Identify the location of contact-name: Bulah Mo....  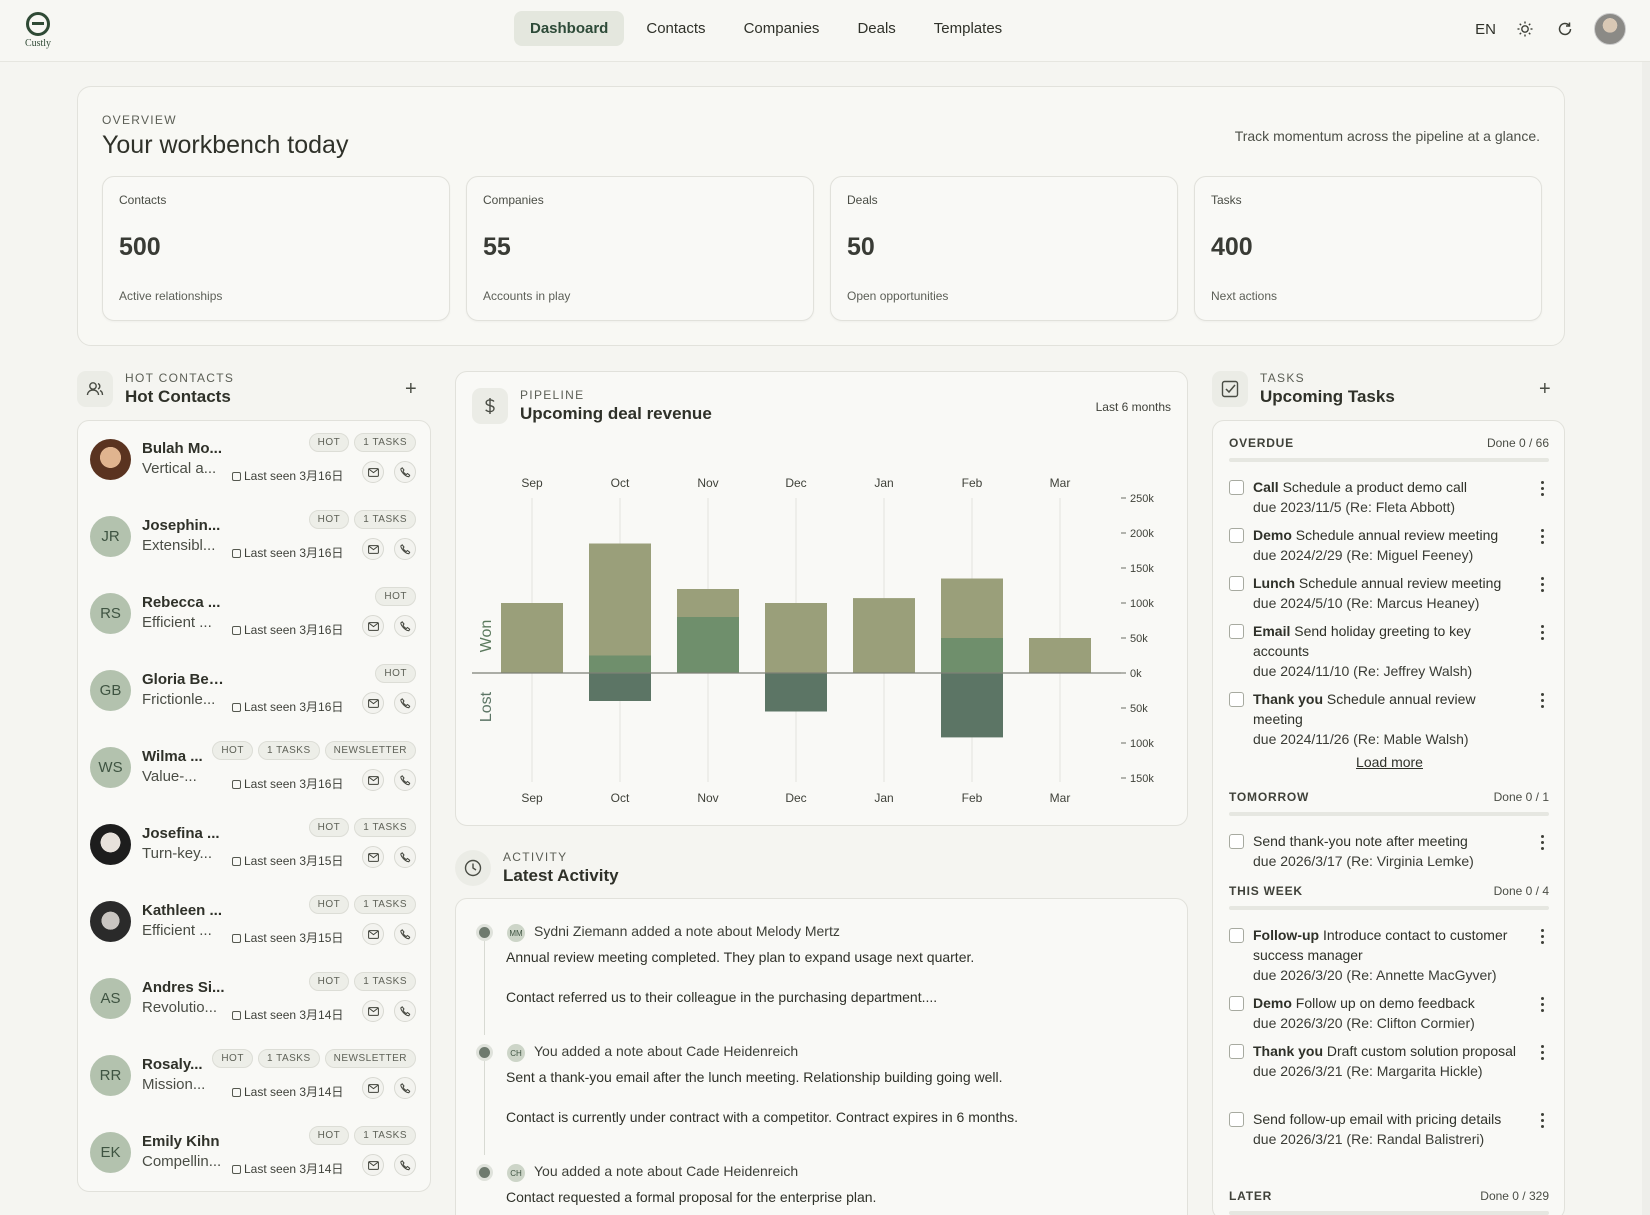
(182, 448).